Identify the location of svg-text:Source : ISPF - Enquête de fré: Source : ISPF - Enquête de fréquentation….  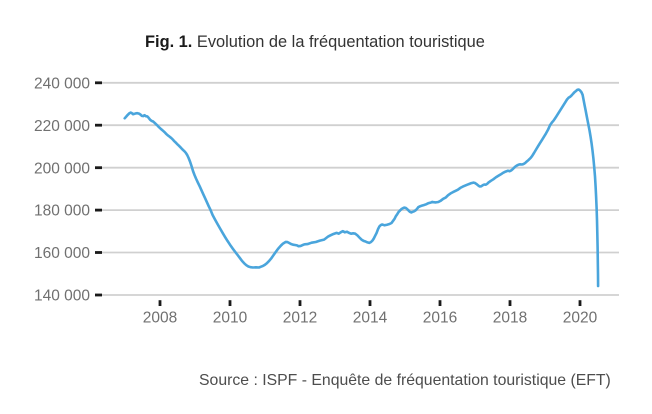
(405, 380).